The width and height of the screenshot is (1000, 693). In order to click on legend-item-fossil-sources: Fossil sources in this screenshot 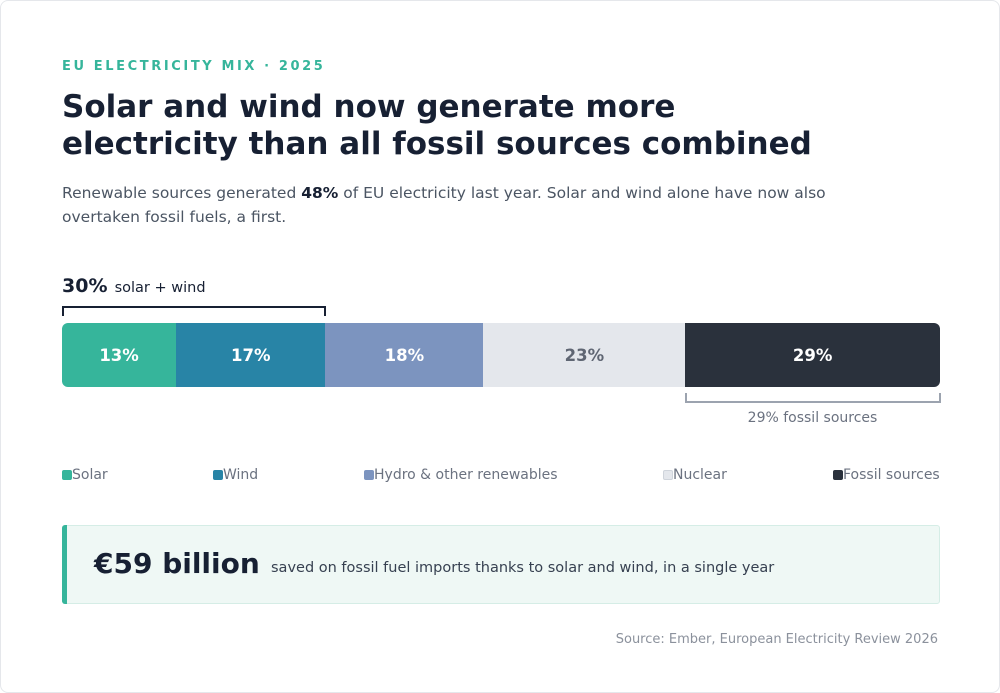, I will do `click(886, 475)`.